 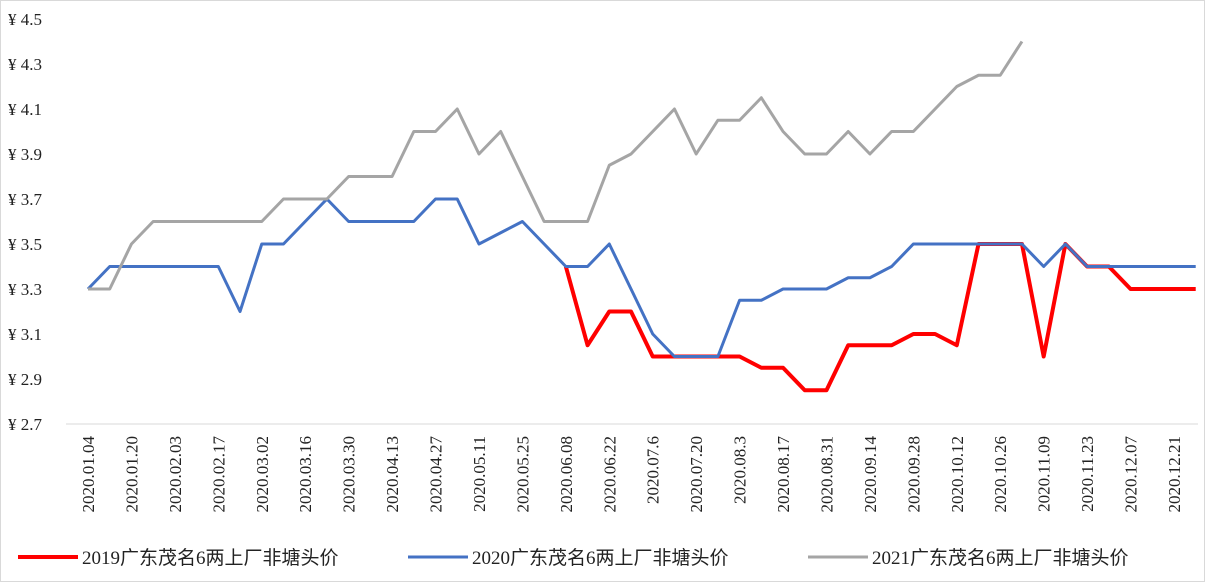 What do you see at coordinates (25, 199) in the screenshot?
I see `y-tick-label: ¥ 3.7` at bounding box center [25, 199].